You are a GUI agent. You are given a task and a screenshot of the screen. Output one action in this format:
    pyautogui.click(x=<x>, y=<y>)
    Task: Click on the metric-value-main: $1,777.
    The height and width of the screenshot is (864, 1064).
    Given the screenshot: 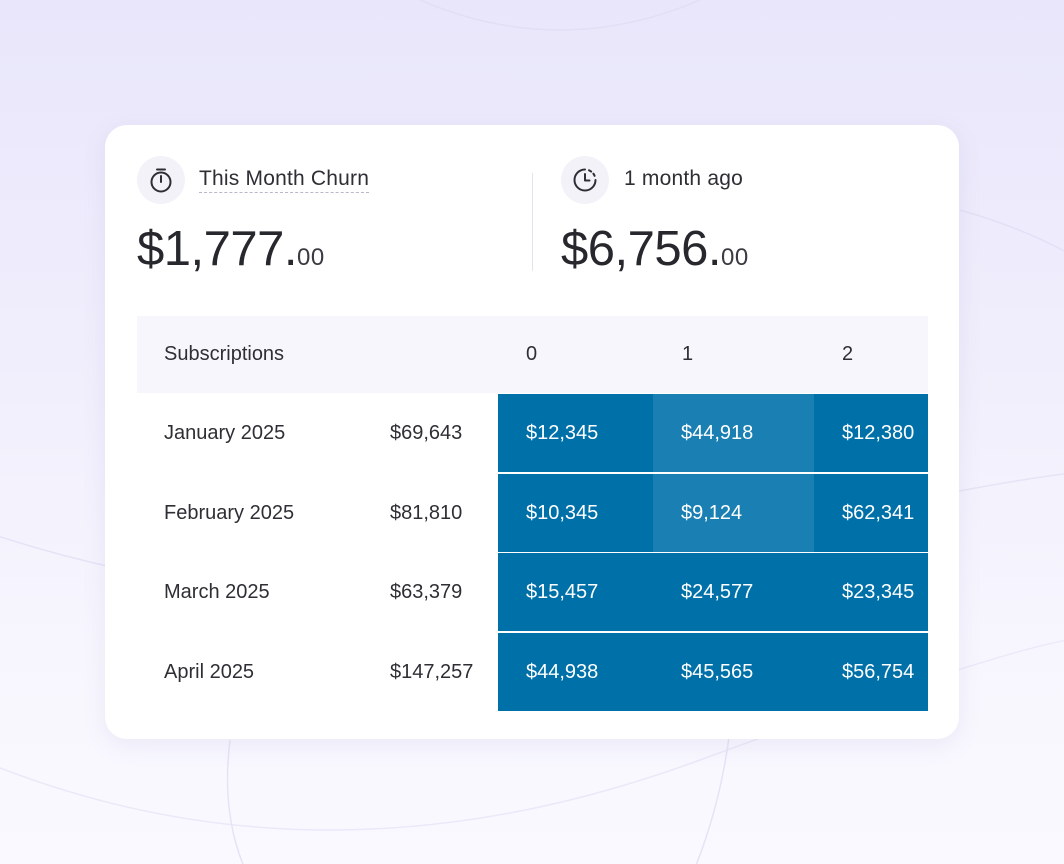 What is the action you would take?
    pyautogui.click(x=217, y=249)
    